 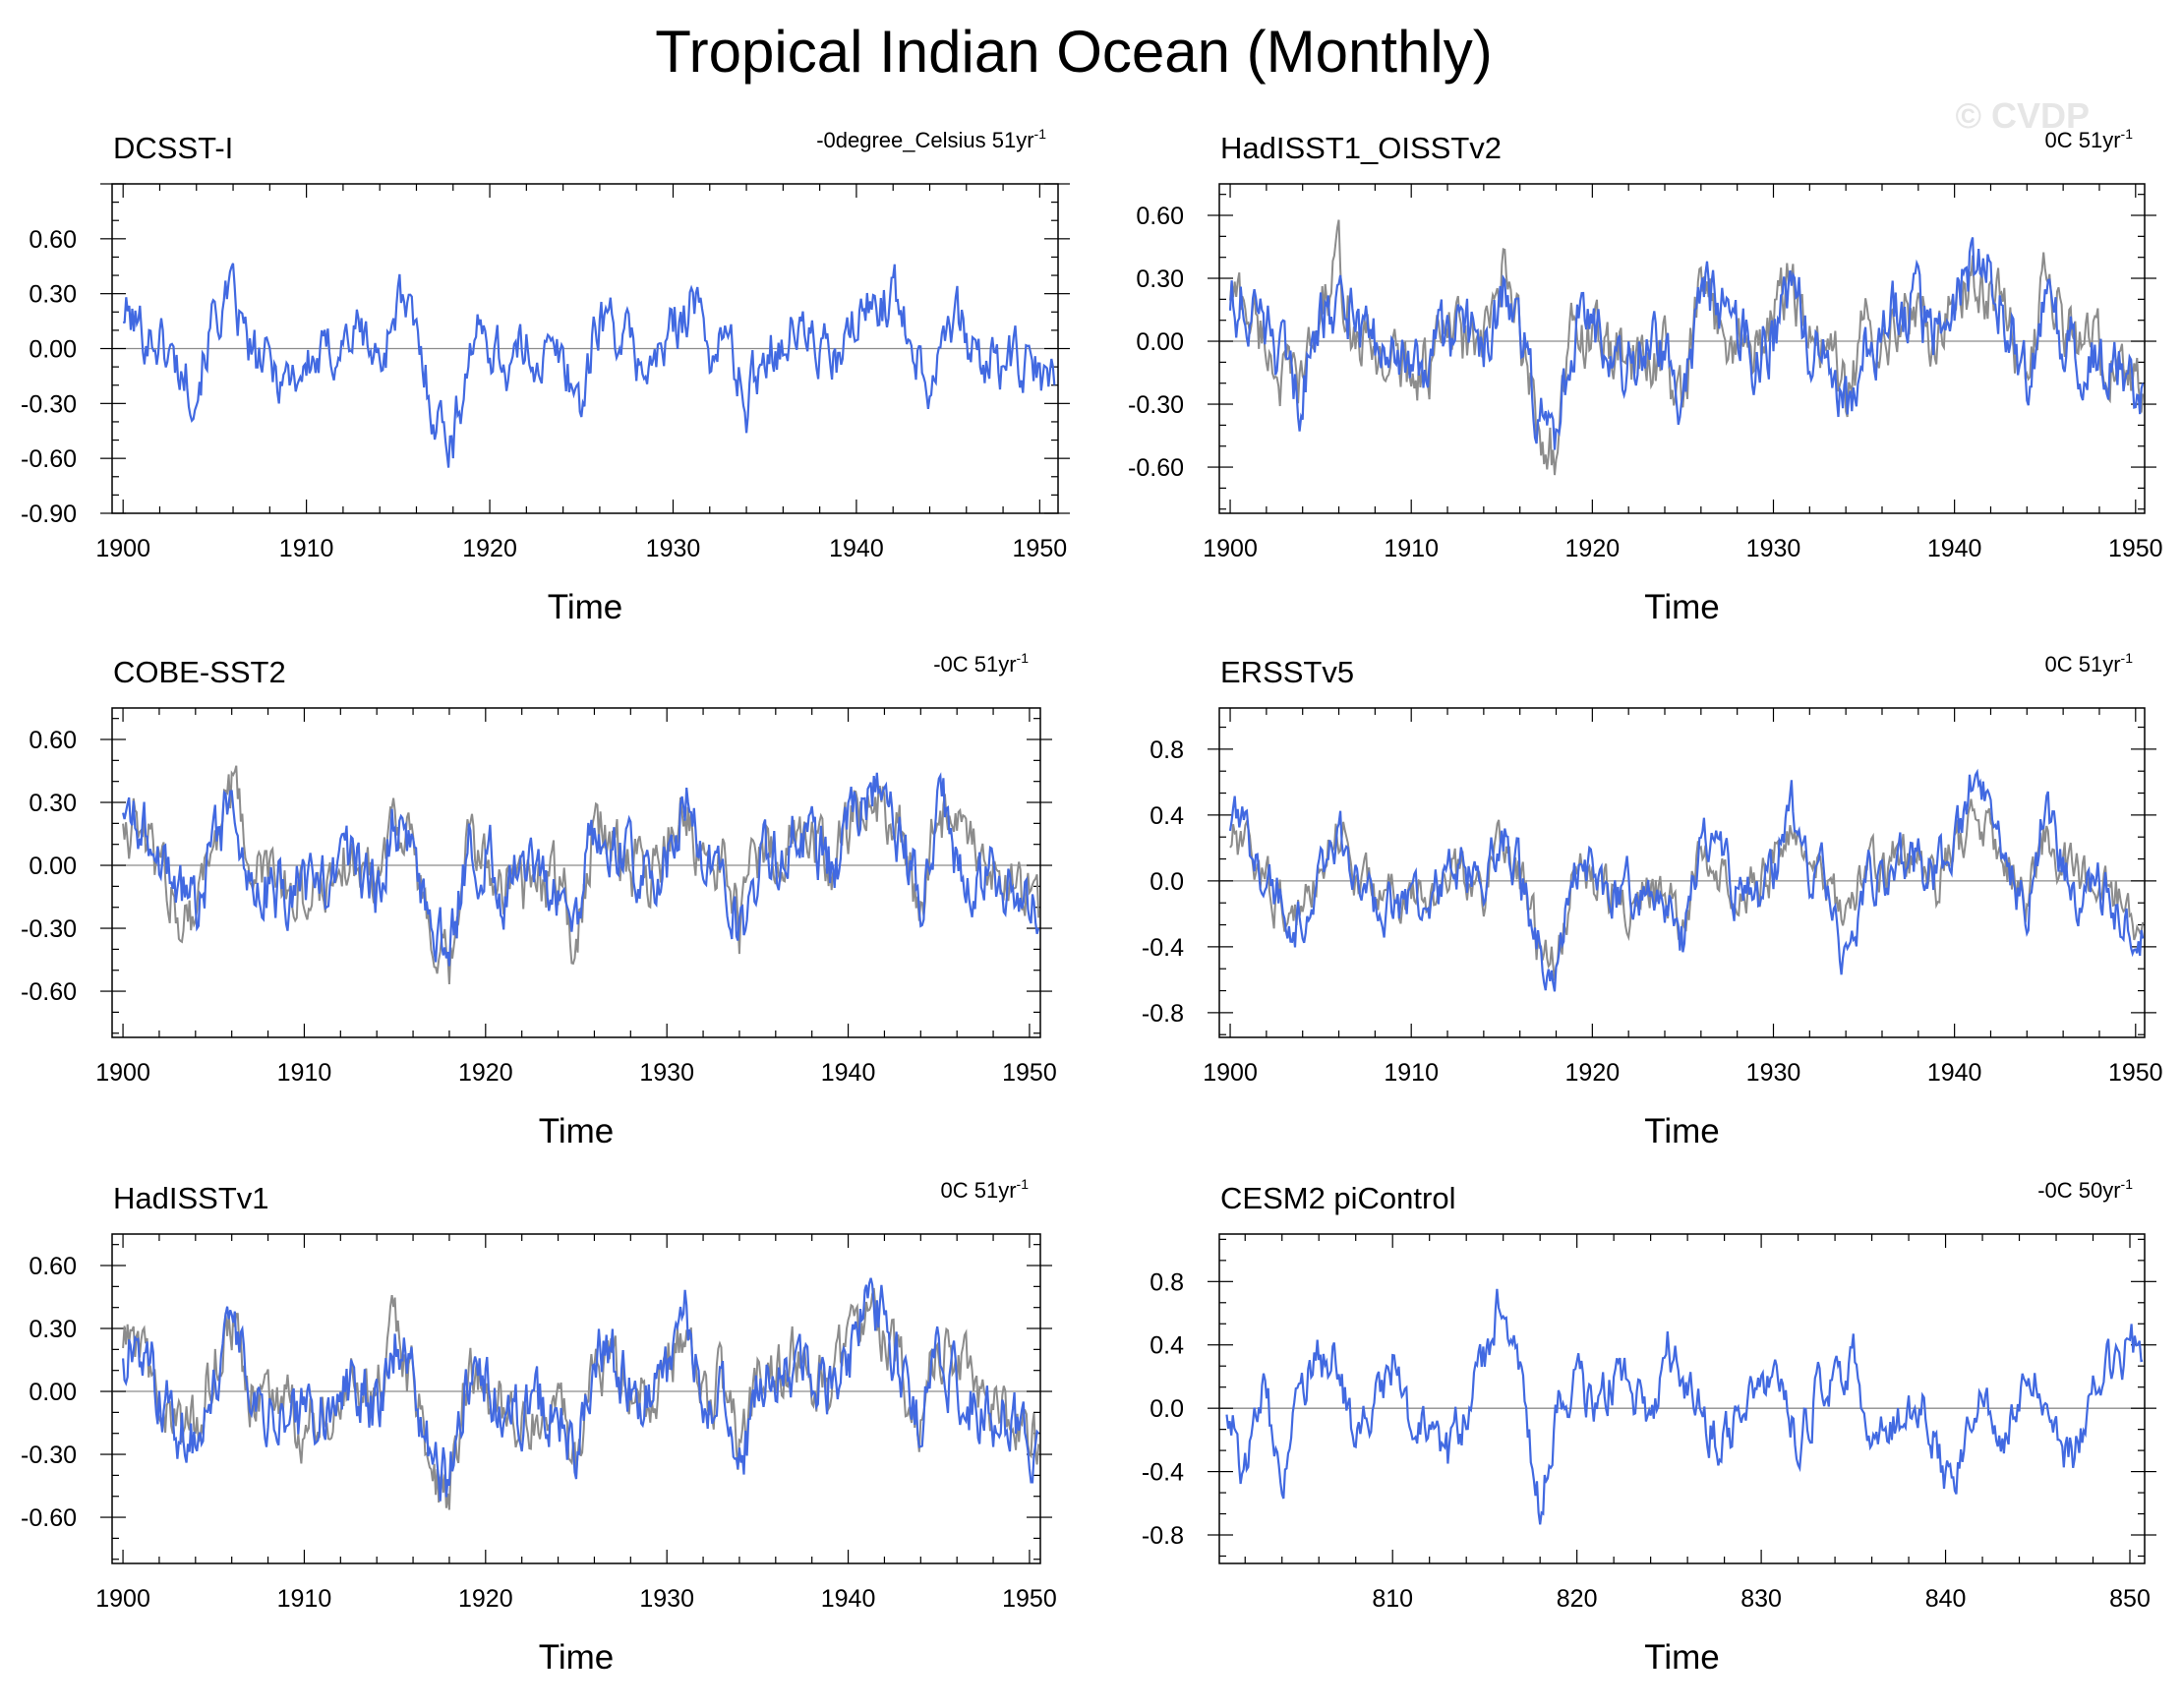 What do you see at coordinates (173, 148) in the screenshot?
I see `panel-title: DCSST-I` at bounding box center [173, 148].